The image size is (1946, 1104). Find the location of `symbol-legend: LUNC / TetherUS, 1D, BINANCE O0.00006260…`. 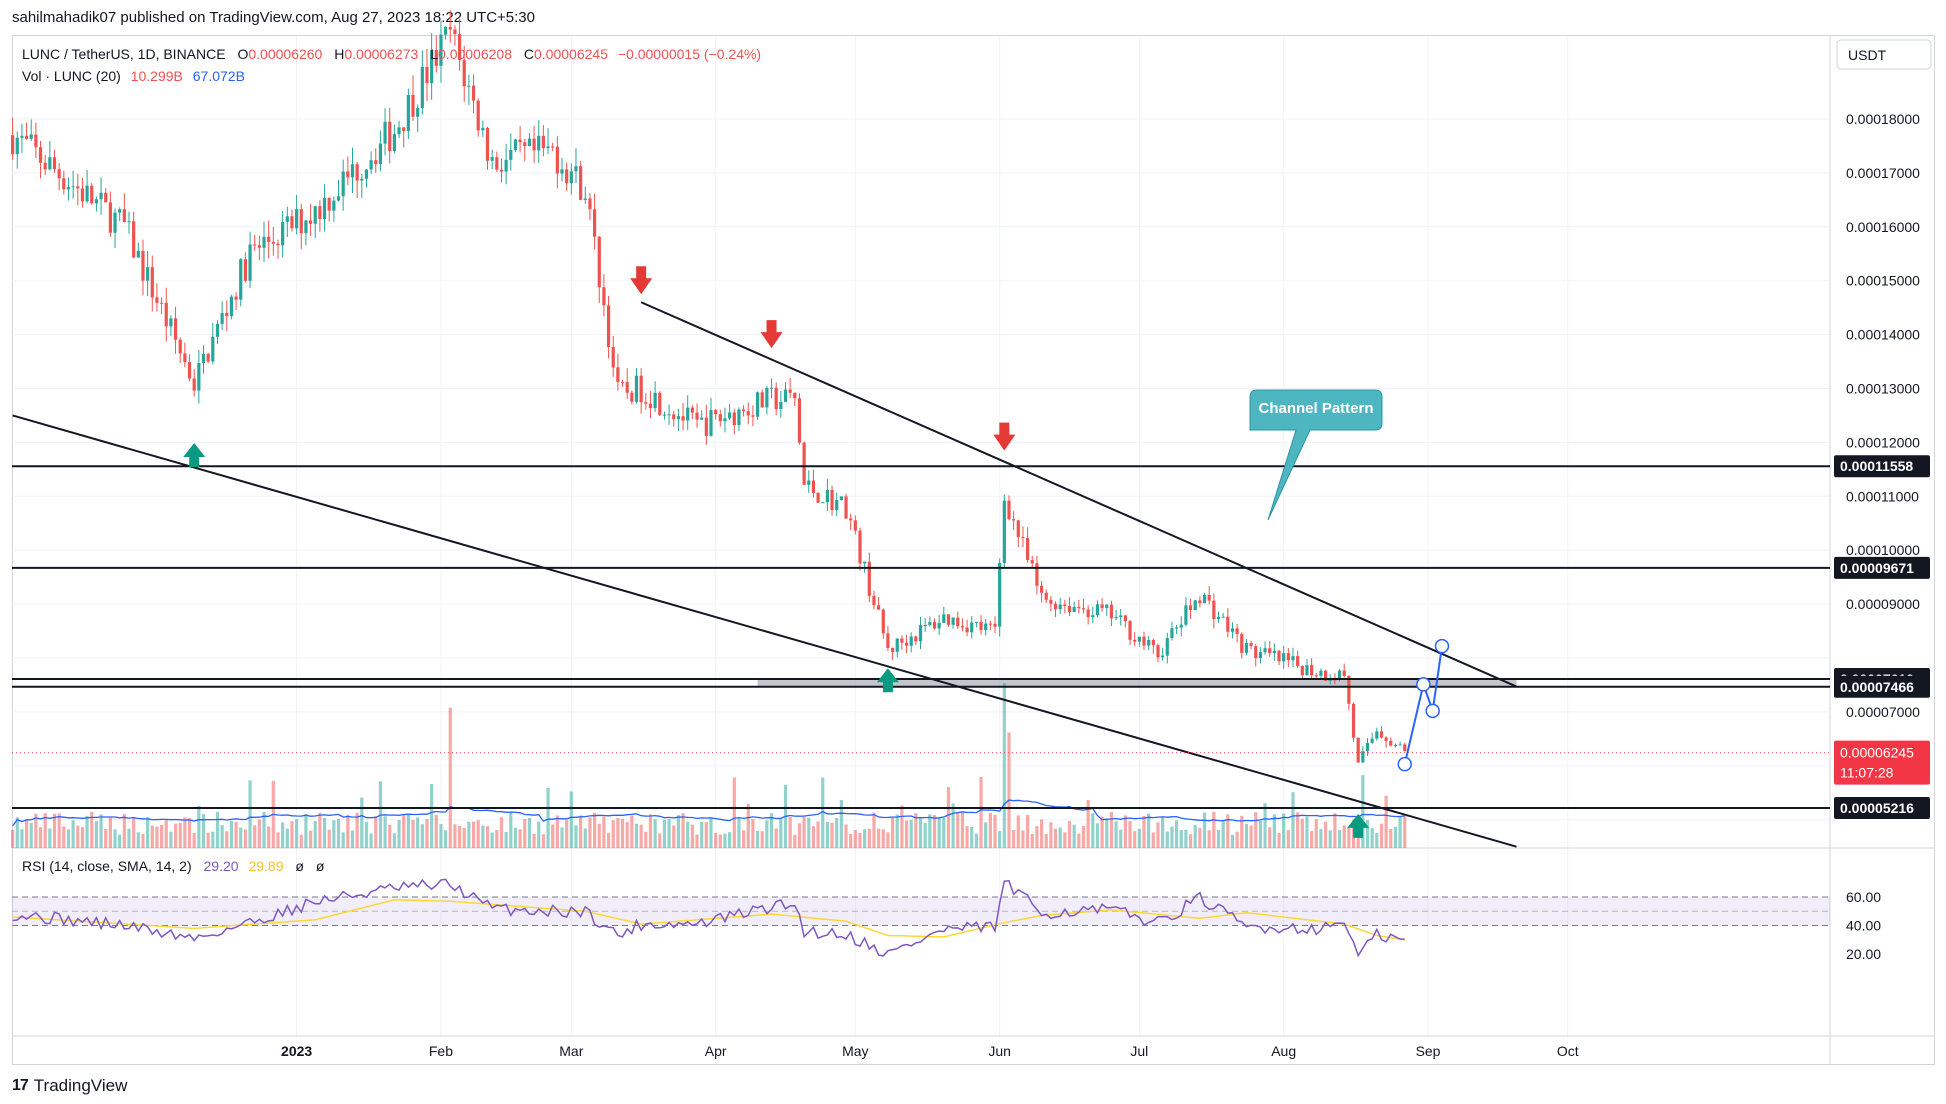

symbol-legend: LUNC / TetherUS, 1D, BINANCE O0.00006260… is located at coordinates (391, 54).